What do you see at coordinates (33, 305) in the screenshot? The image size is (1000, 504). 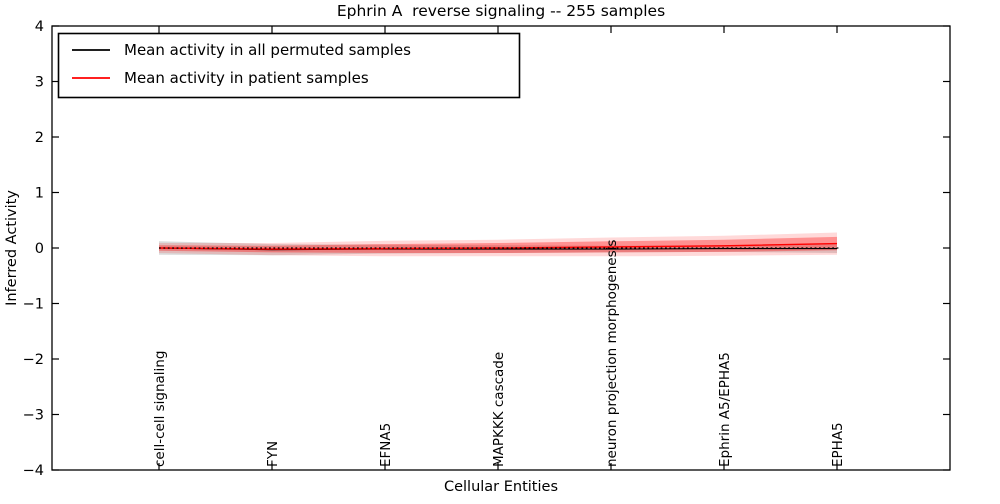 I see `y-tick-label: −1` at bounding box center [33, 305].